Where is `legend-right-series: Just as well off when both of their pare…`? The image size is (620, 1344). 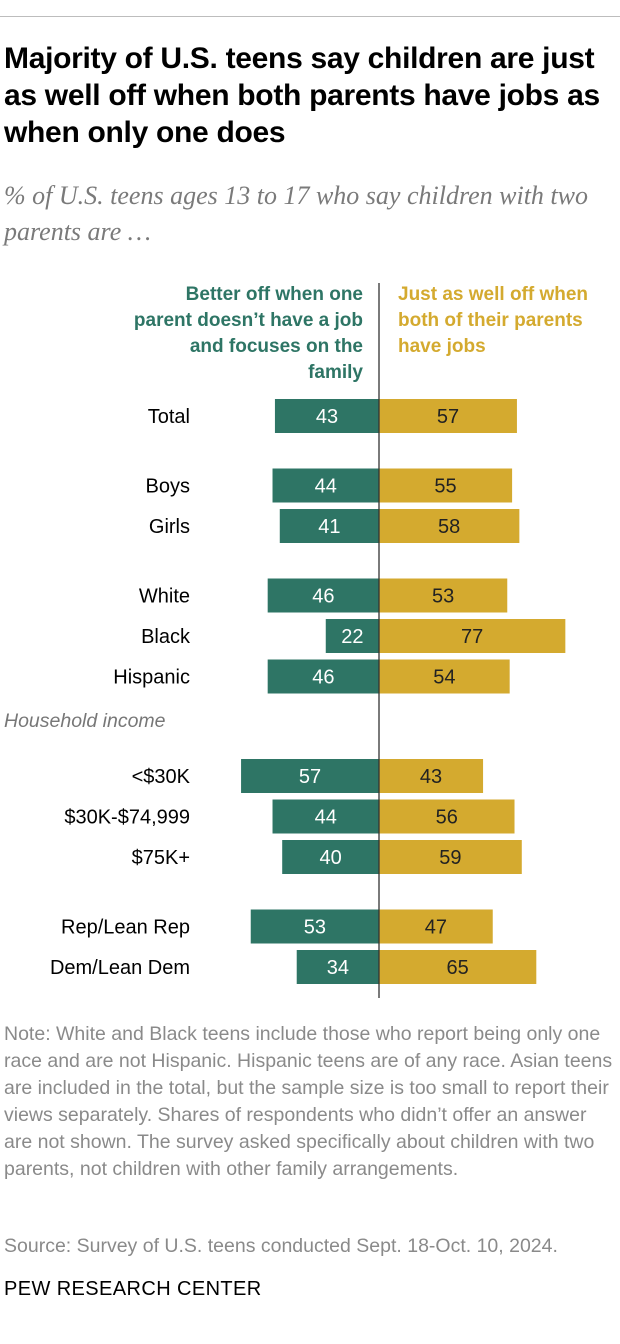
legend-right-series: Just as well off when both of their pare… is located at coordinates (493, 320).